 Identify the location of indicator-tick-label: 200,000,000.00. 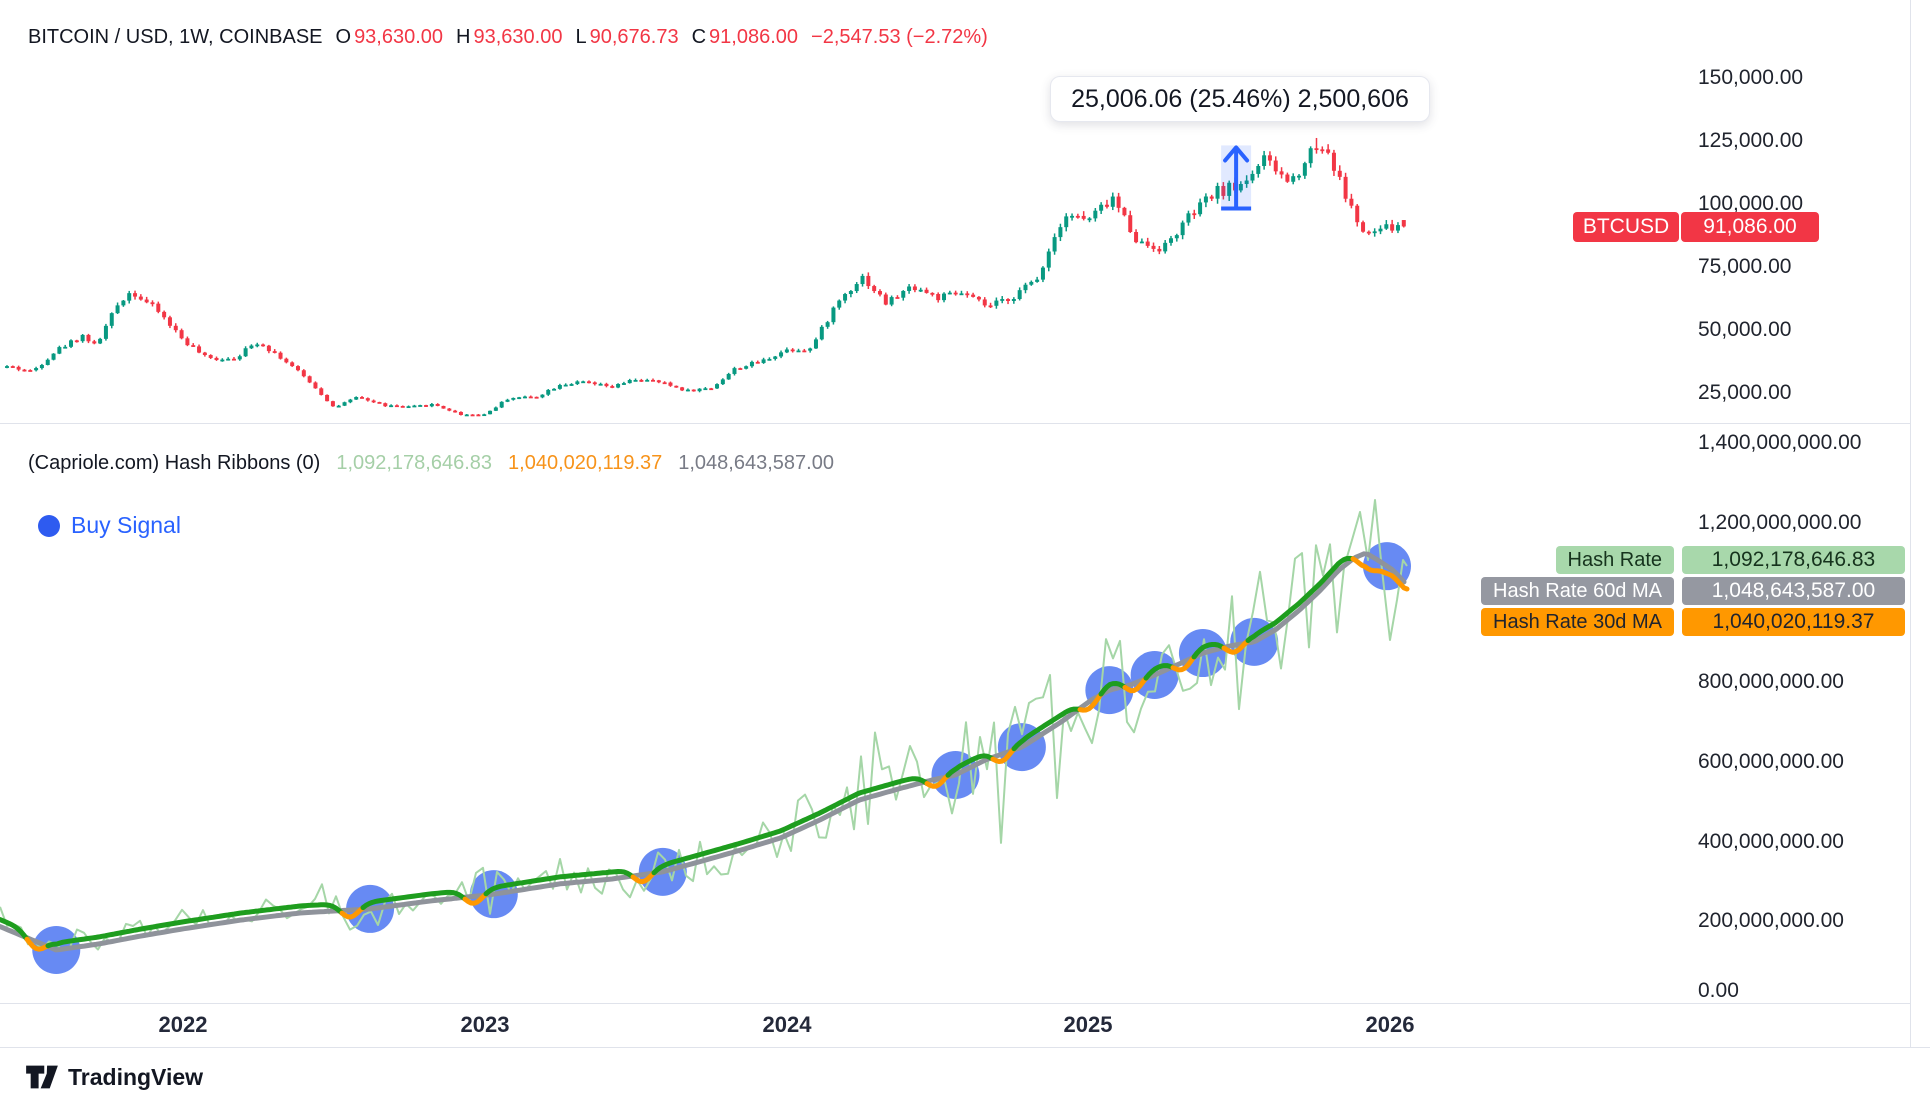
(1771, 920).